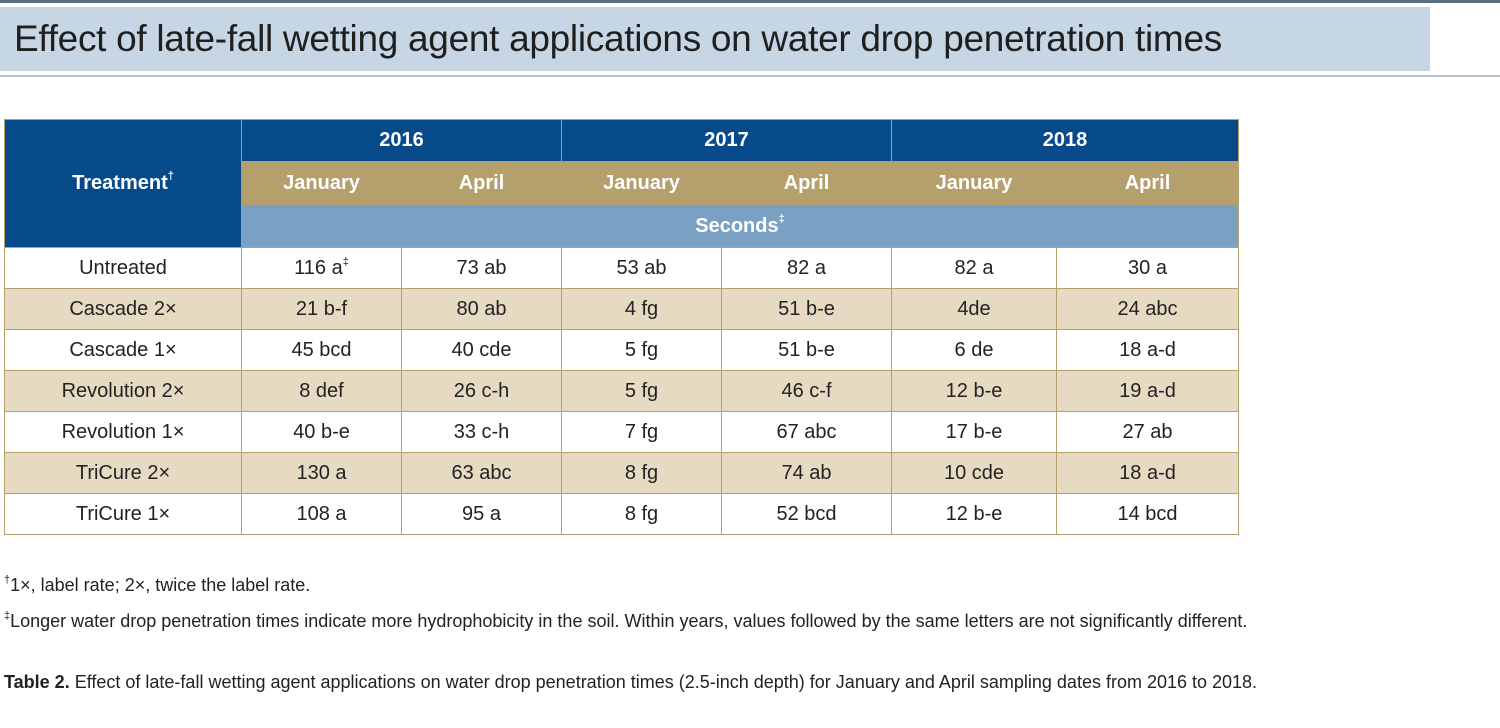  I want to click on treatment-cell: TriCure 1×, so click(123, 514).